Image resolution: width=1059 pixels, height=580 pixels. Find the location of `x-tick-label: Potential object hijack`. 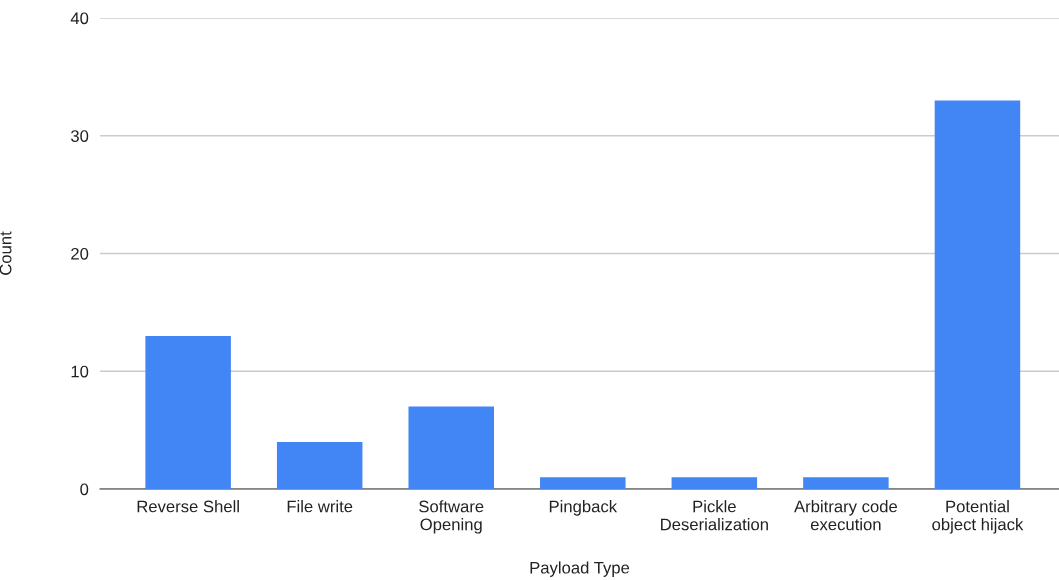

x-tick-label: Potential object hijack is located at coordinates (978, 517).